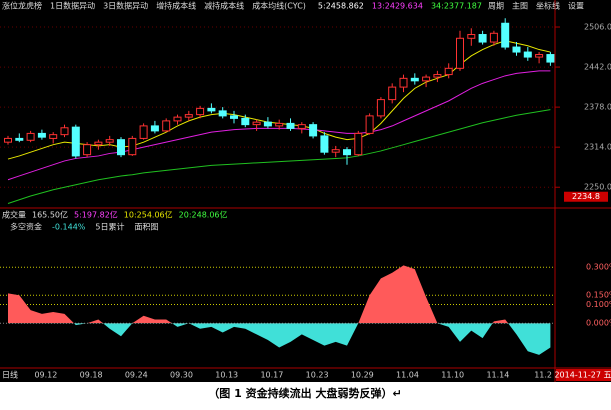  What do you see at coordinates (520, 6) in the screenshot?
I see `toolbar-button: 主图` at bounding box center [520, 6].